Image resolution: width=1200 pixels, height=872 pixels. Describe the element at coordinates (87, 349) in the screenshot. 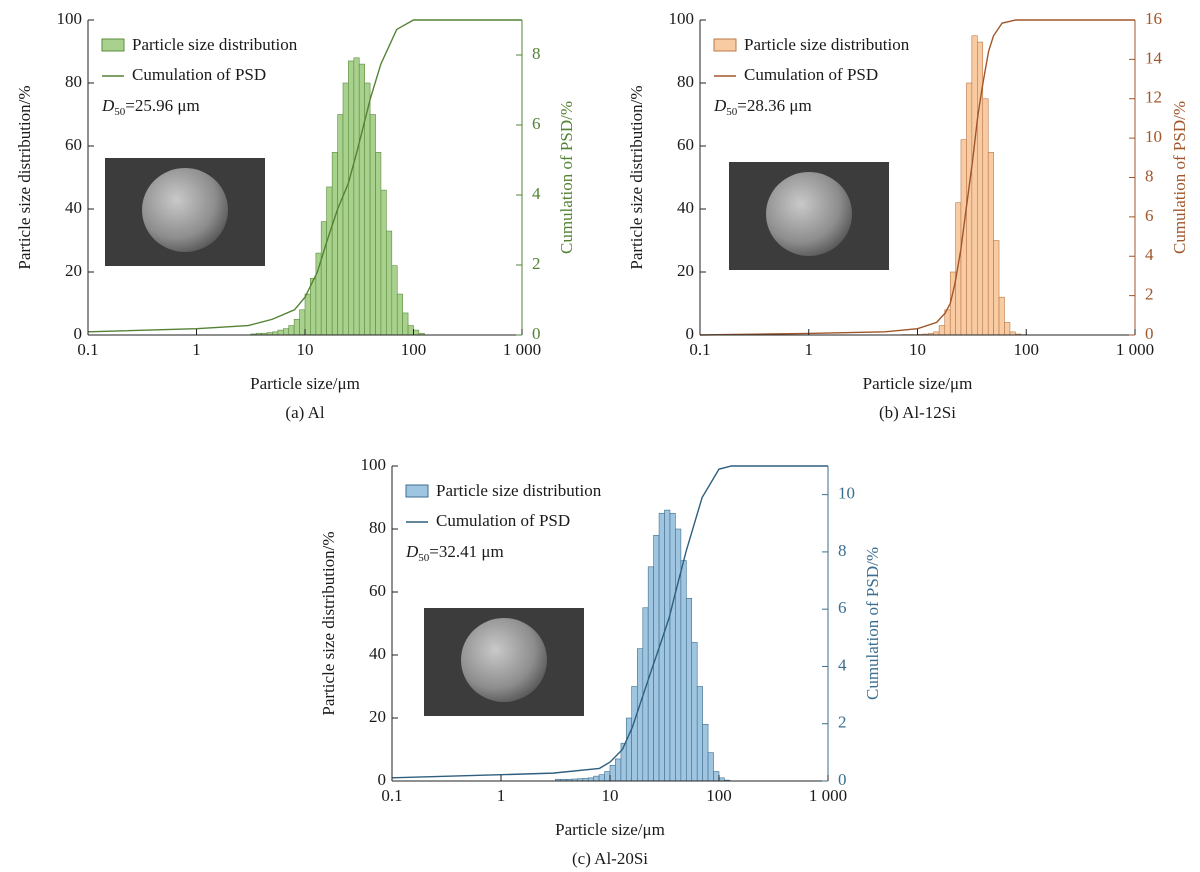

I see `x-tick-label: 0.1` at that location.